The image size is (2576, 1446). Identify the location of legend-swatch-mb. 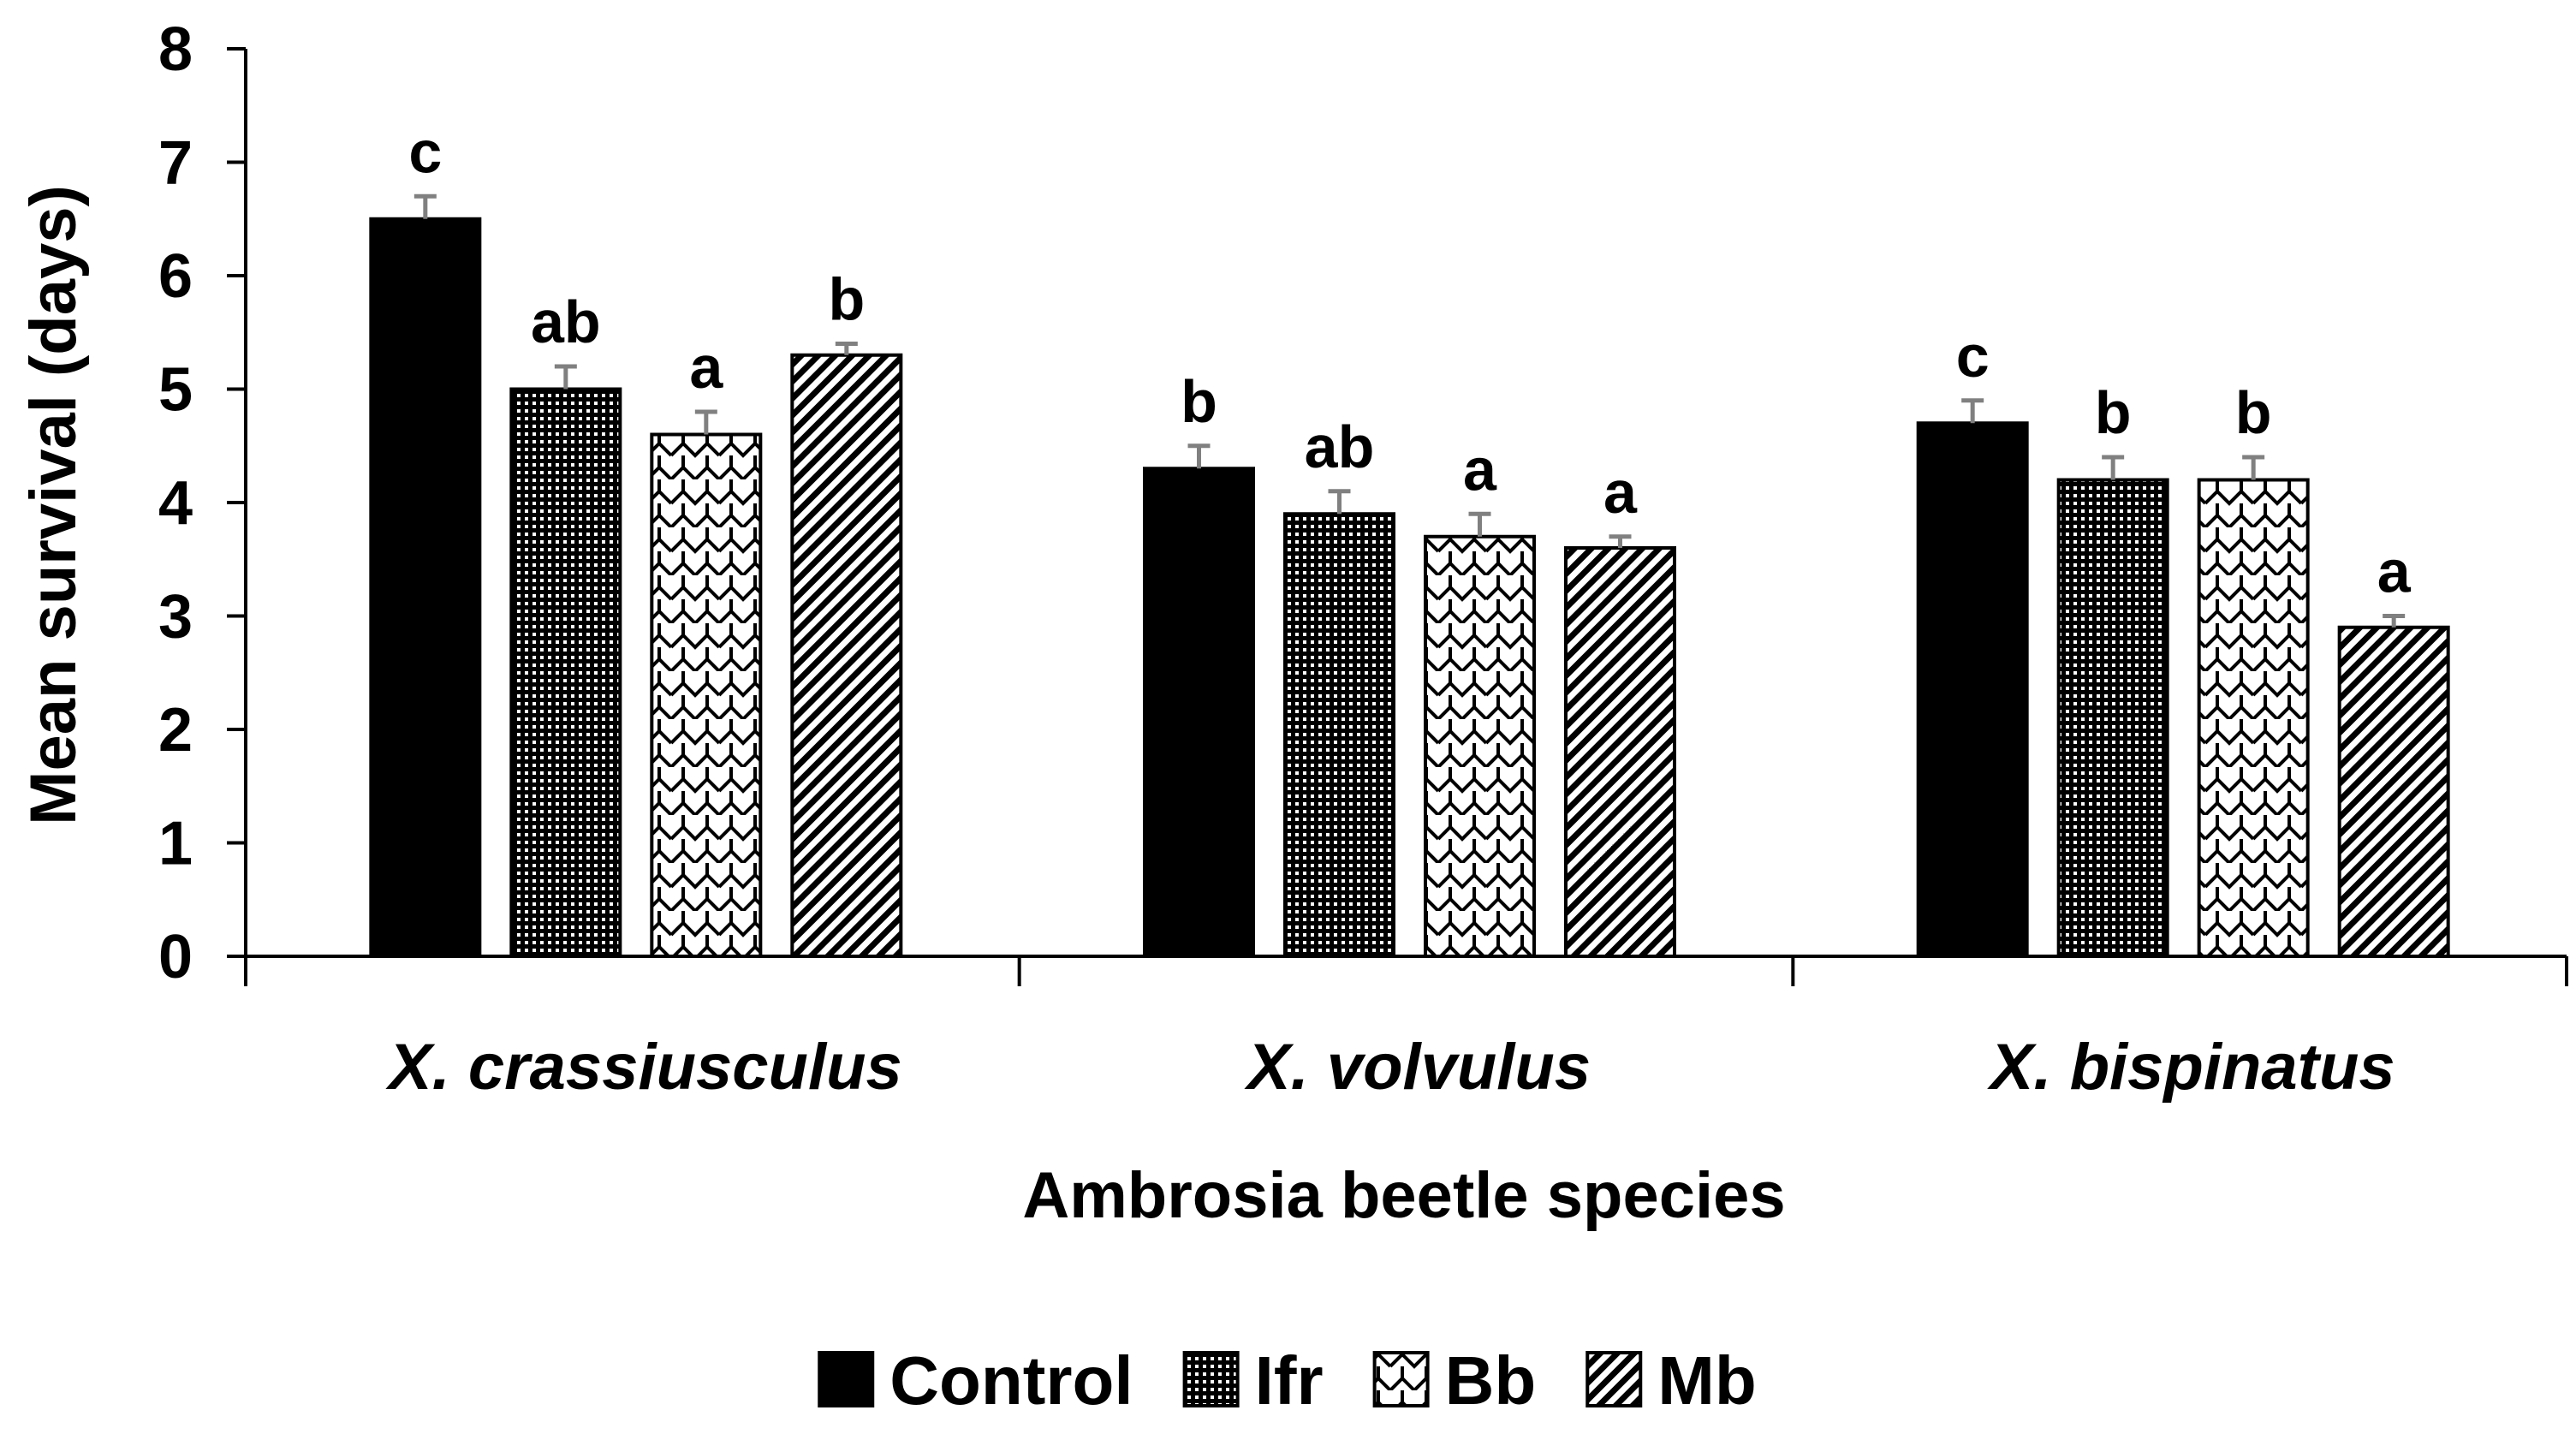
(1614, 1379).